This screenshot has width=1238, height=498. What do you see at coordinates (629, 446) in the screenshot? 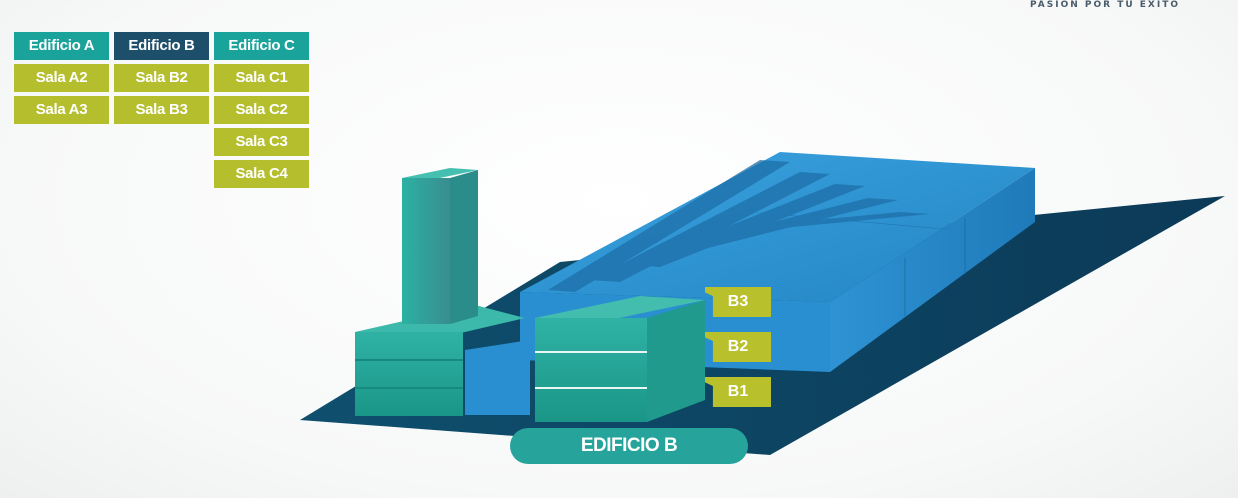
I see `building-label: EDIFICIO B` at bounding box center [629, 446].